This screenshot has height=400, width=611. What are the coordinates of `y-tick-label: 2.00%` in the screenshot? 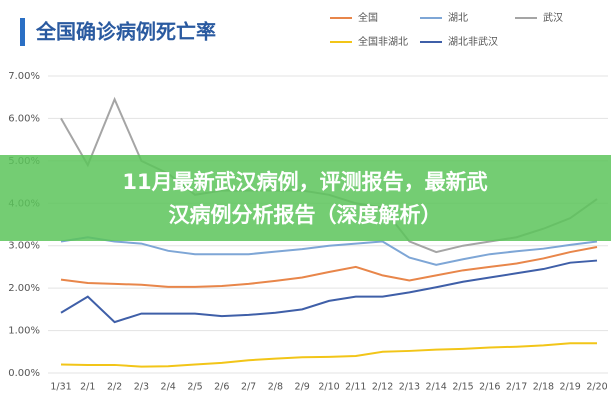 It's located at (24, 288).